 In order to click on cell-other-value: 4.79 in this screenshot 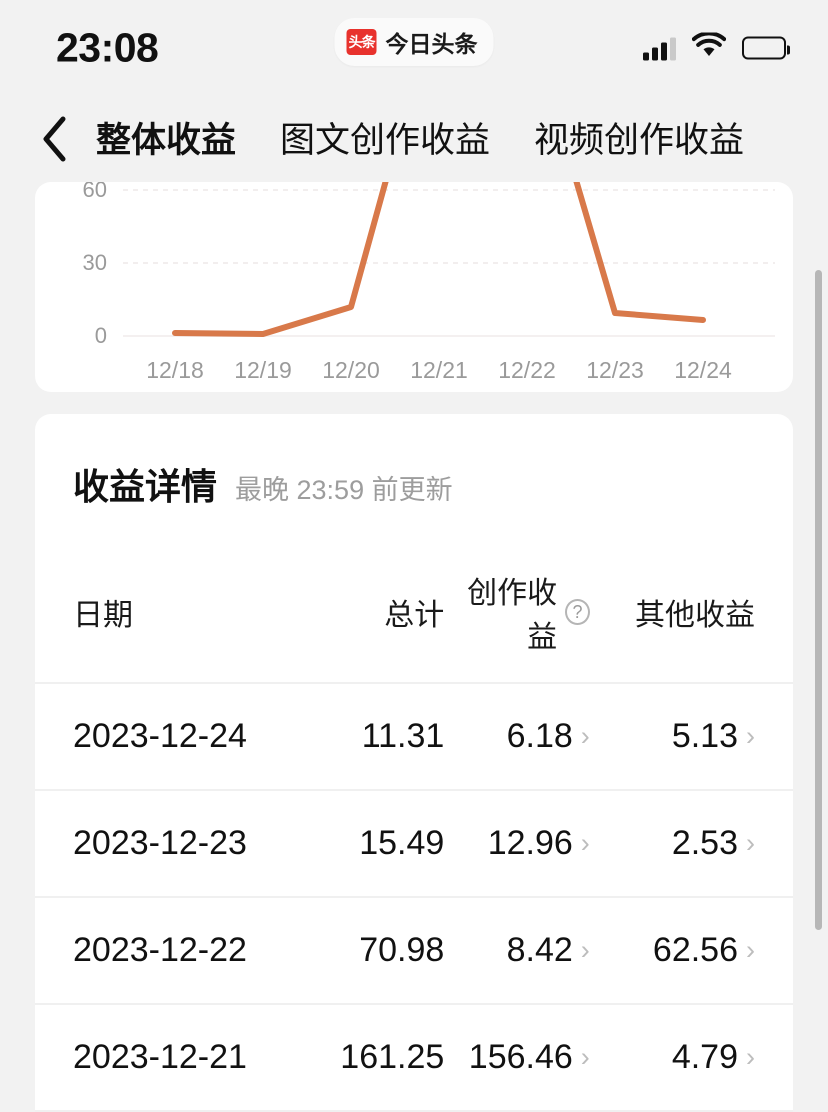, I will do `click(704, 1057)`.